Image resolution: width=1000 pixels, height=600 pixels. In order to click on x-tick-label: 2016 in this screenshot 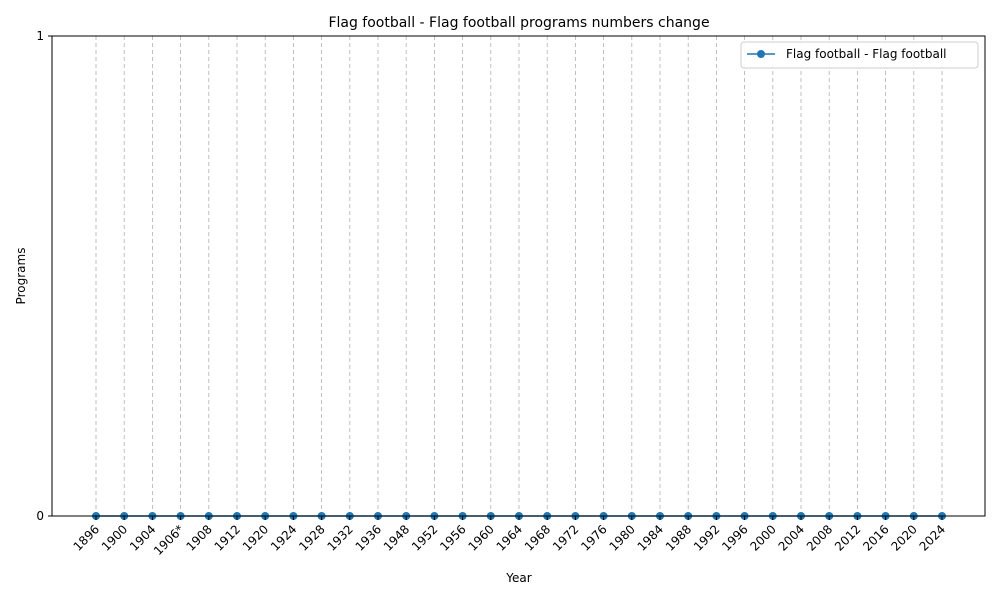, I will do `click(875, 537)`.